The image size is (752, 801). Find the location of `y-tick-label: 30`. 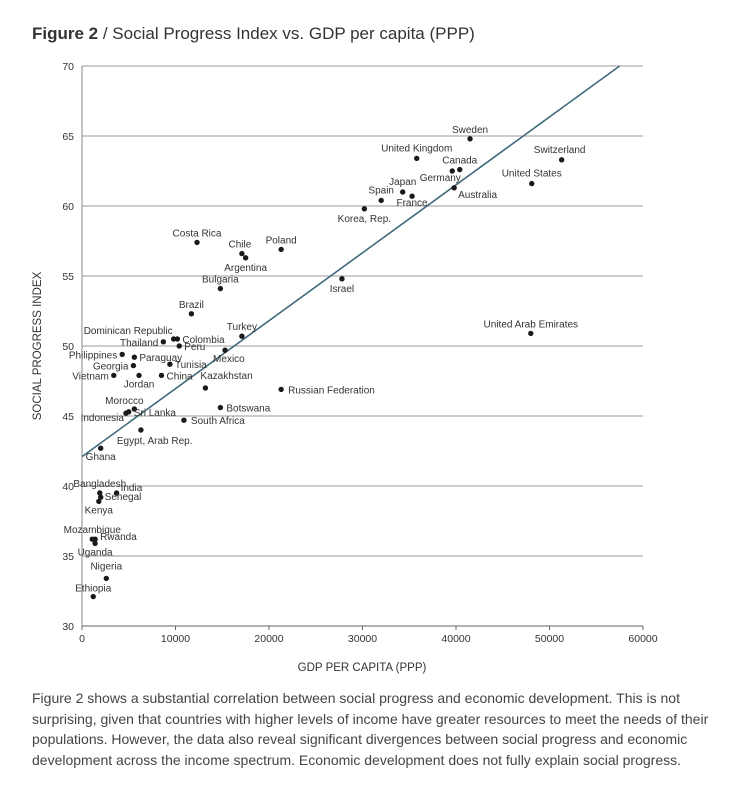

y-tick-label: 30 is located at coordinates (68, 627).